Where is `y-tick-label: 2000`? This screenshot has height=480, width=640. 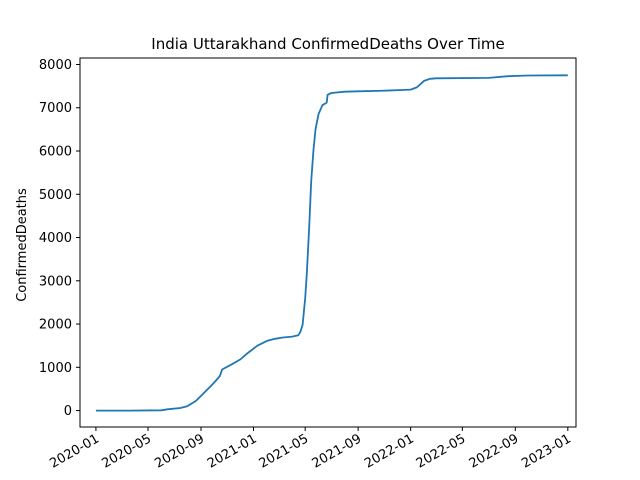
y-tick-label: 2000 is located at coordinates (55, 325).